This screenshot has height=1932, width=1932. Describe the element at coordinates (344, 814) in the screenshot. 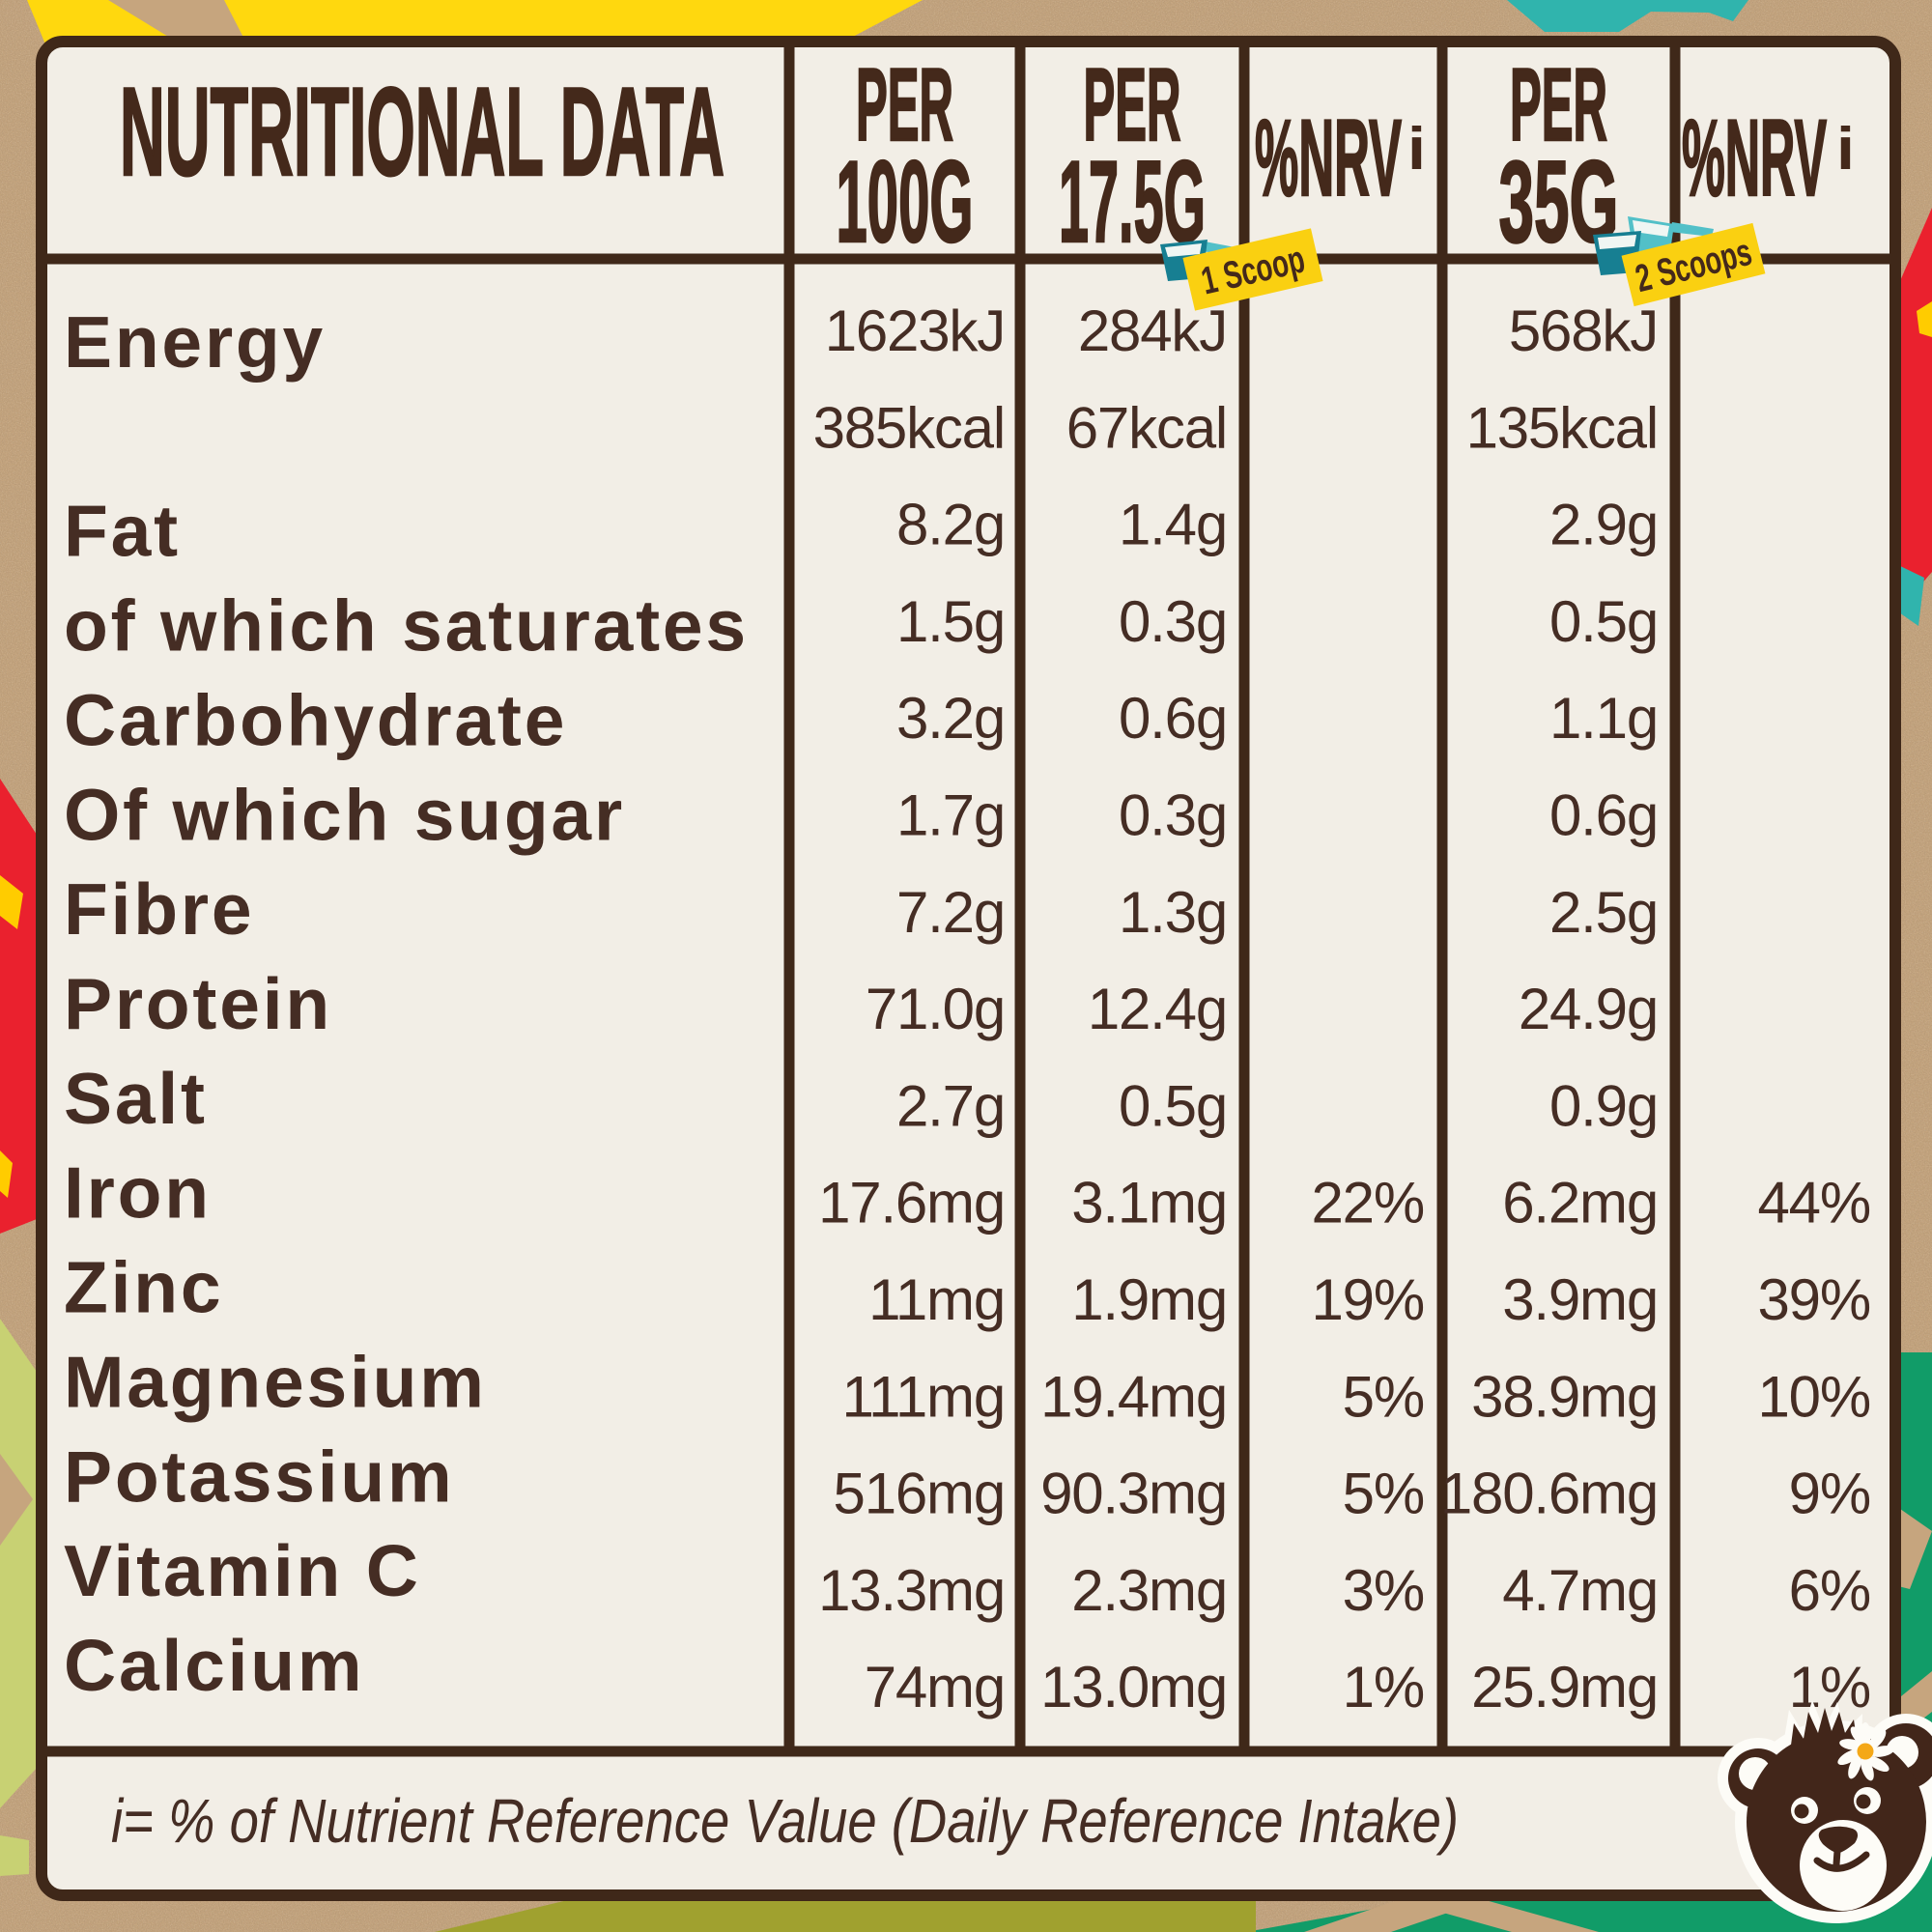

I see `svg-text: Of which sugar` at that location.